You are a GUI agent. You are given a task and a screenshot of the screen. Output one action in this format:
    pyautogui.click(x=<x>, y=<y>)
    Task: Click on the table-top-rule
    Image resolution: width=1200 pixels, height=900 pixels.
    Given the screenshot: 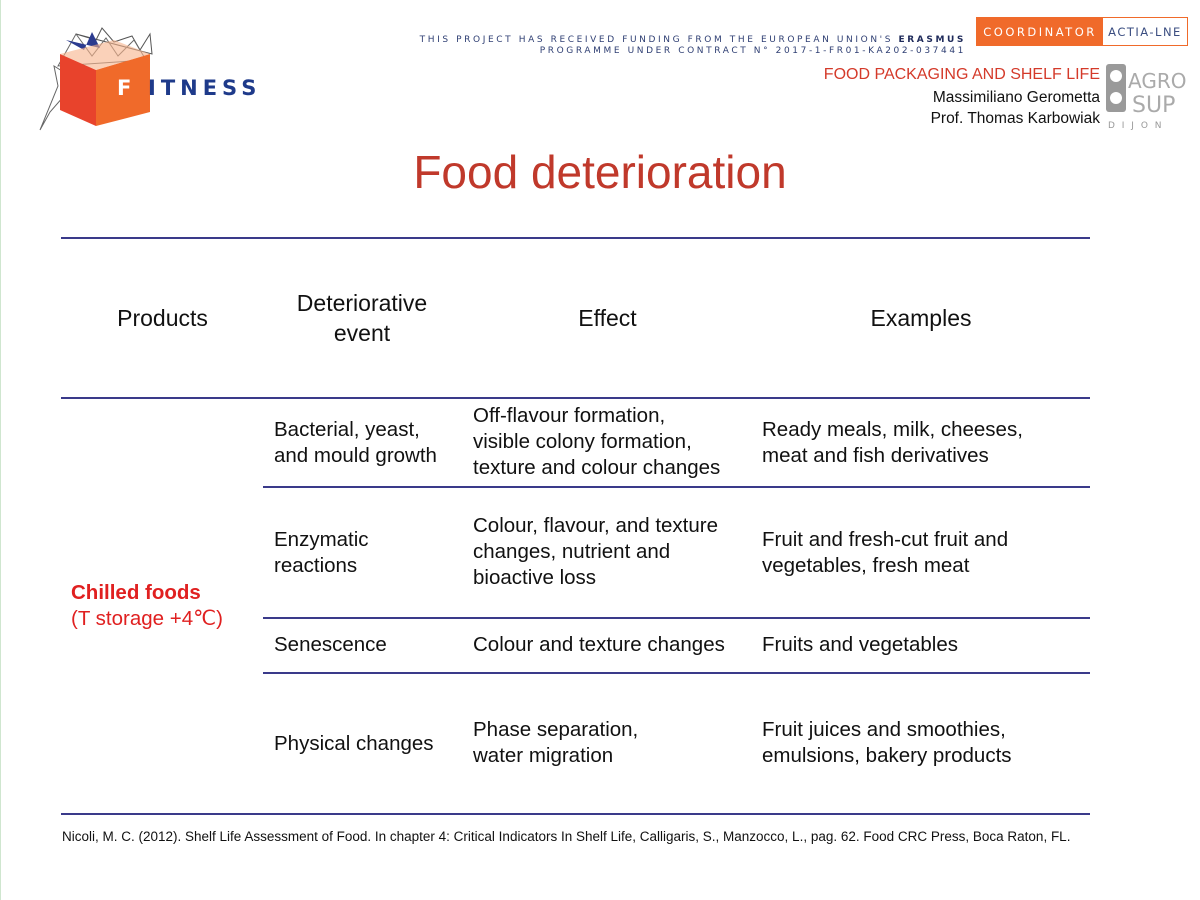 What is the action you would take?
    pyautogui.click(x=575, y=238)
    